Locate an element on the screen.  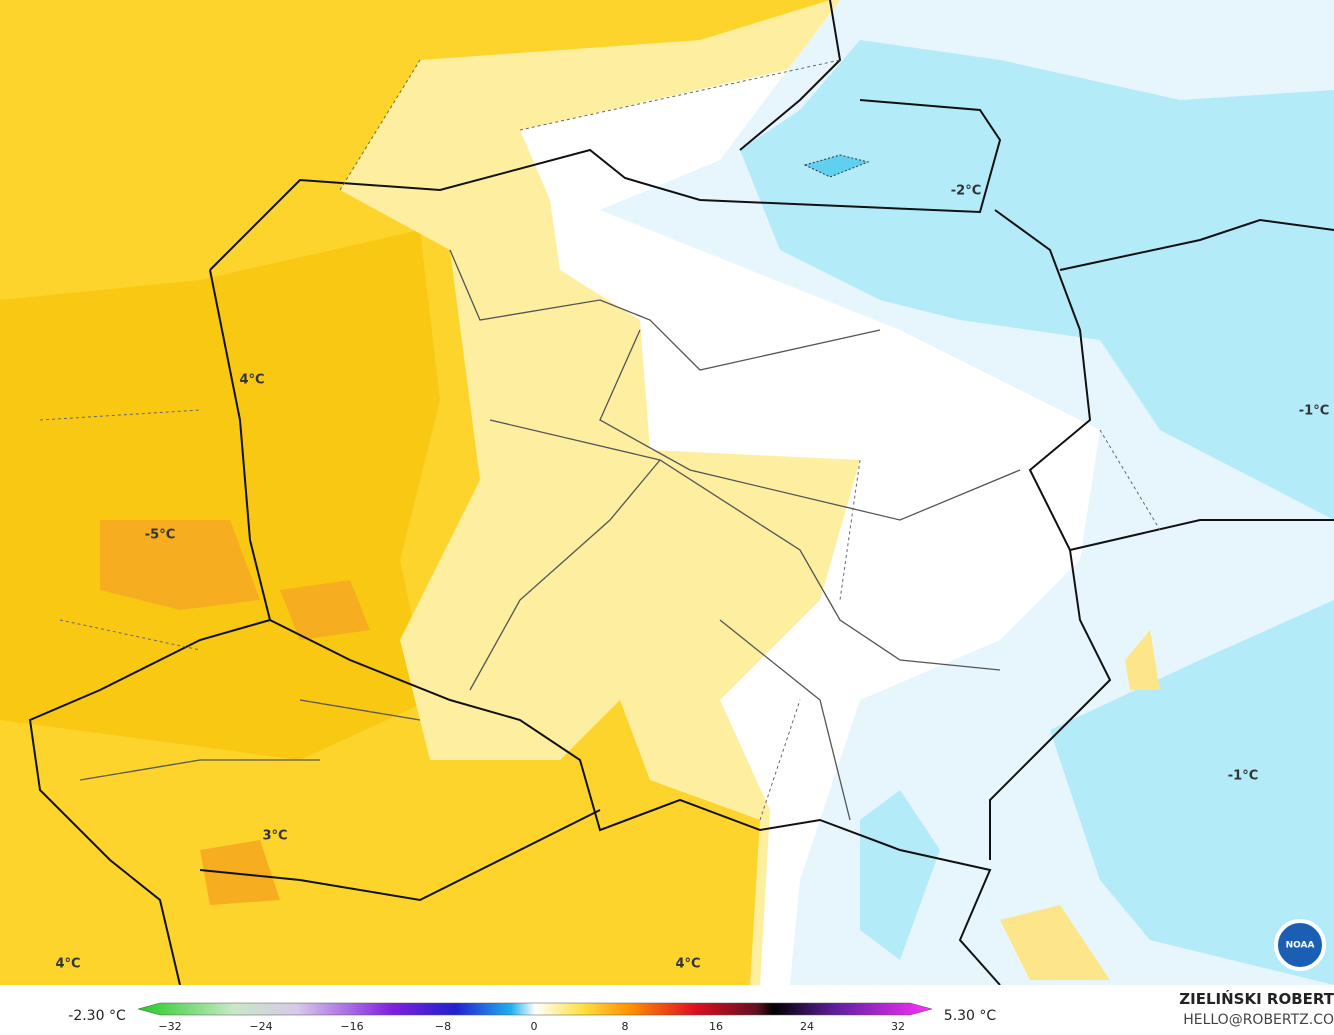
logo-badge is located at coordinates (1300, 945).